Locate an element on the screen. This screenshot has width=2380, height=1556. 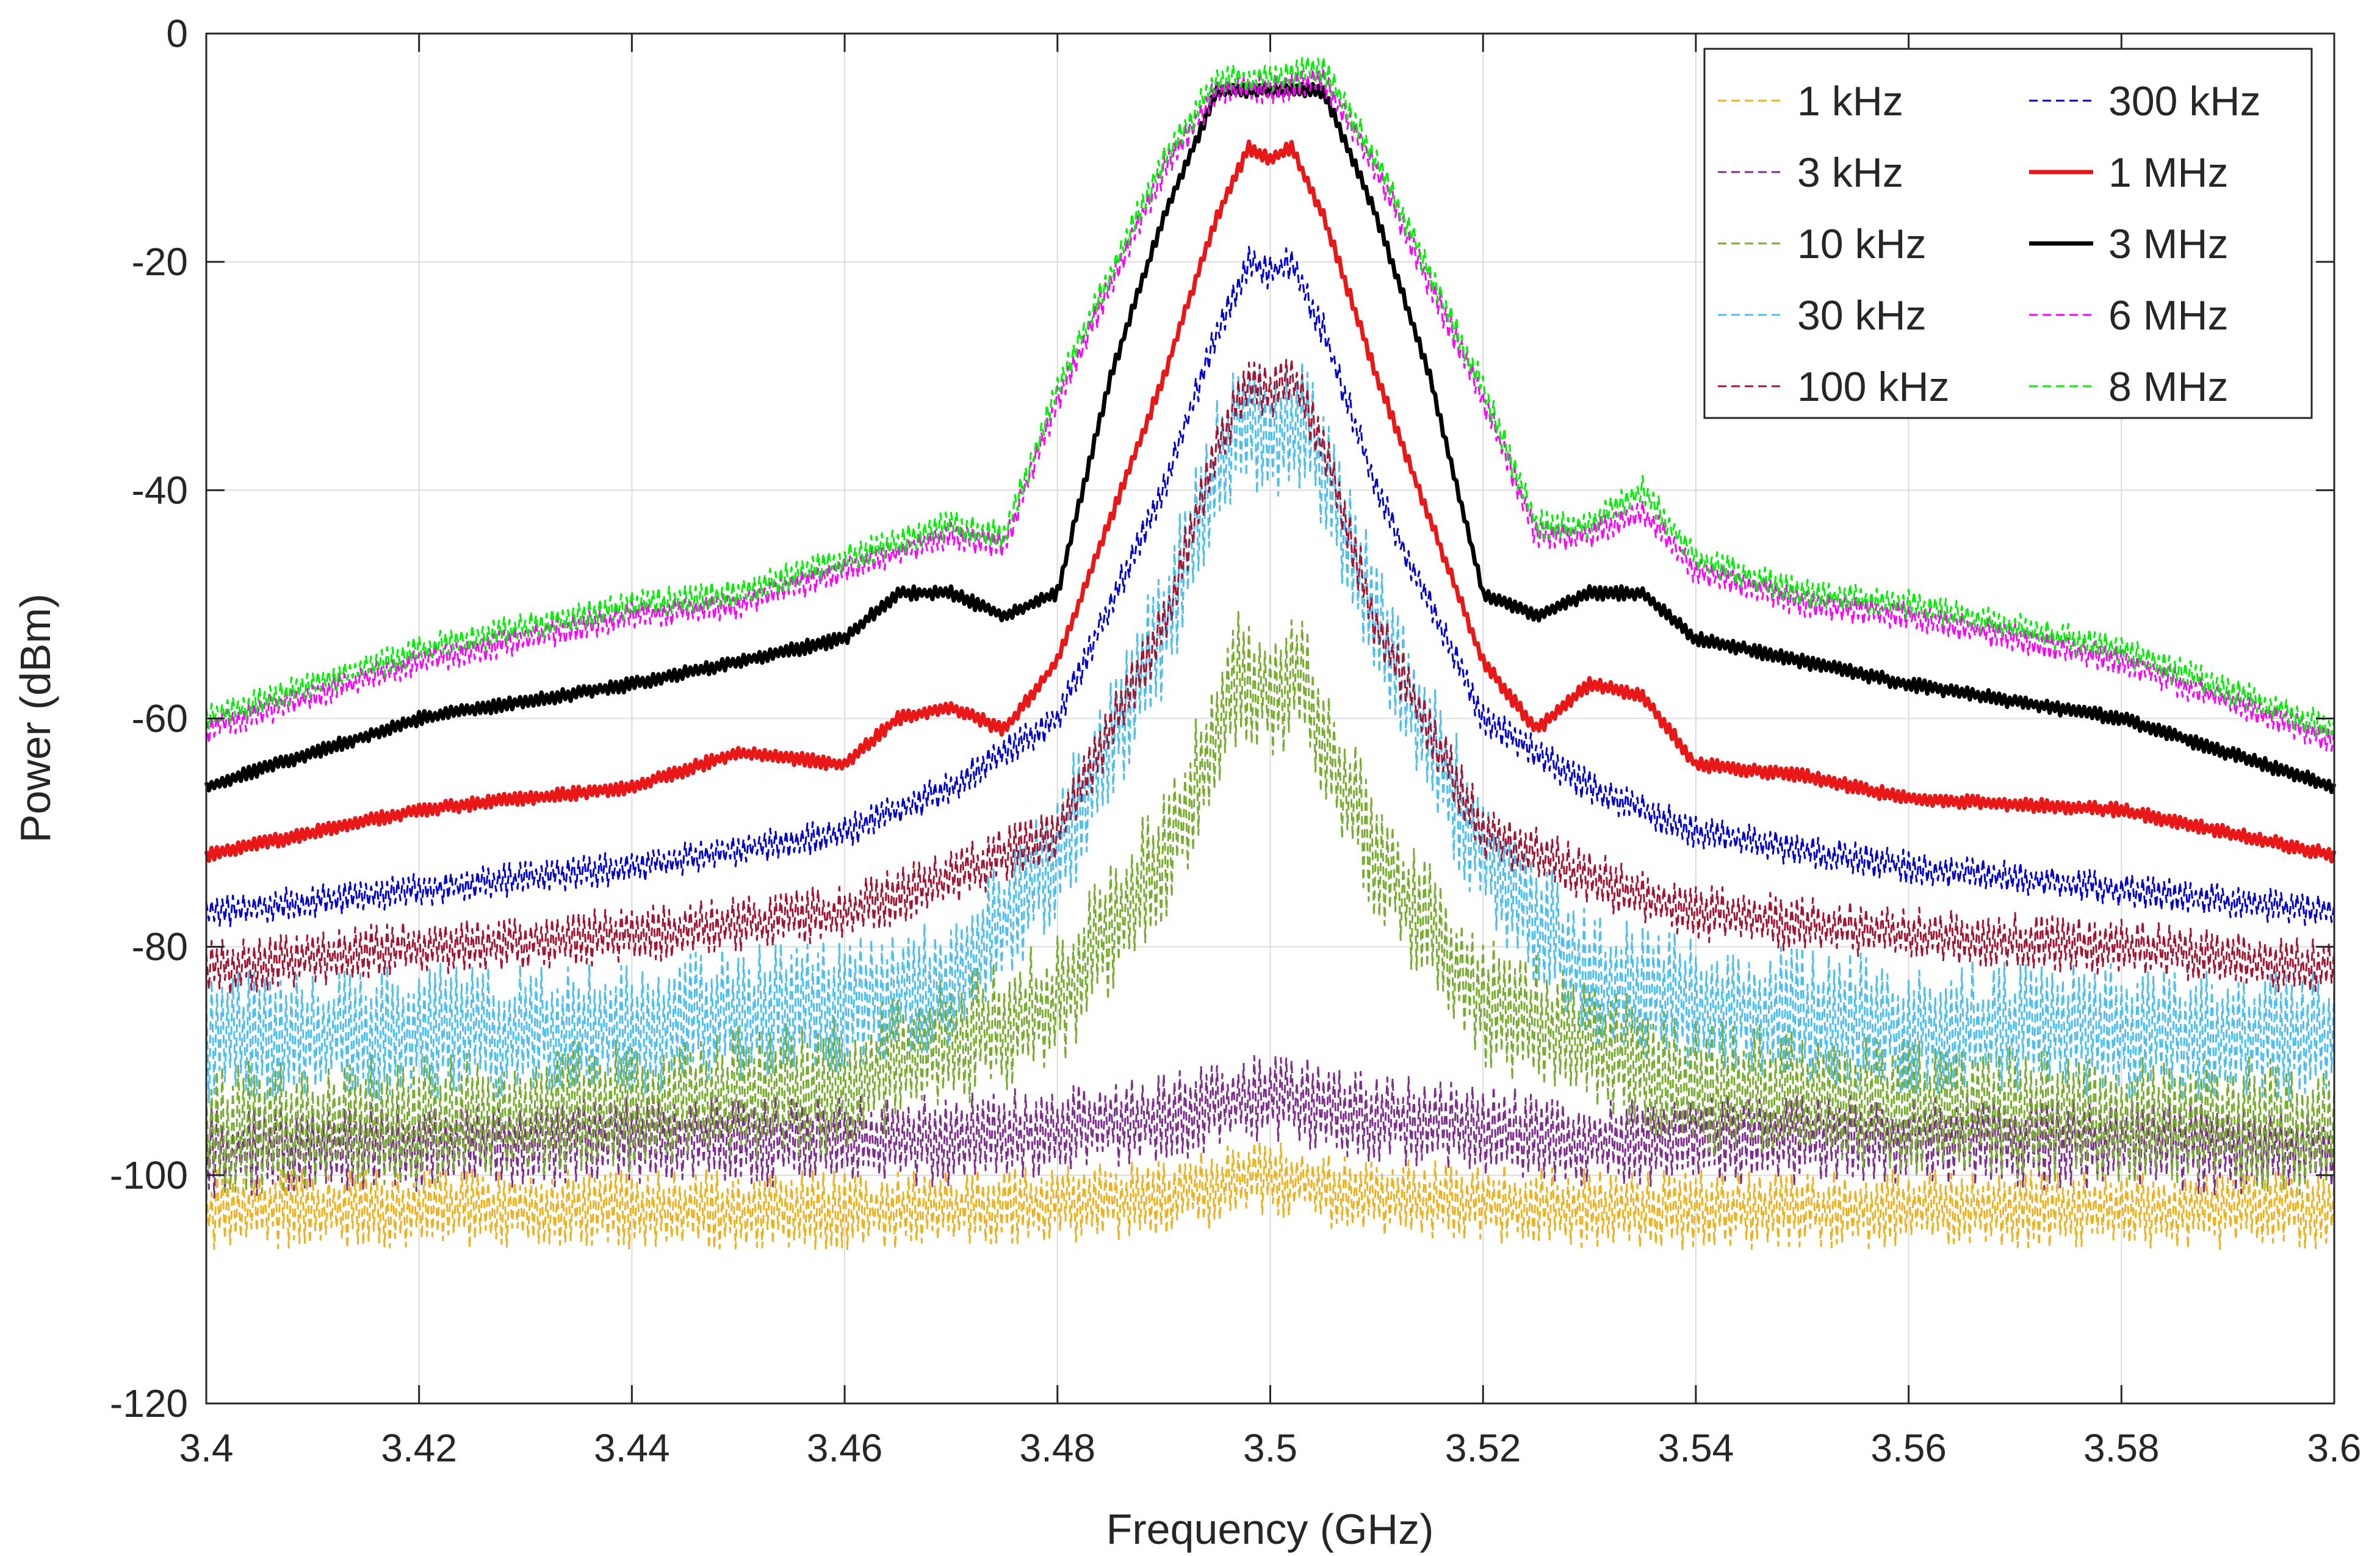
legend-label-5: 300 kHz is located at coordinates (2184, 101).